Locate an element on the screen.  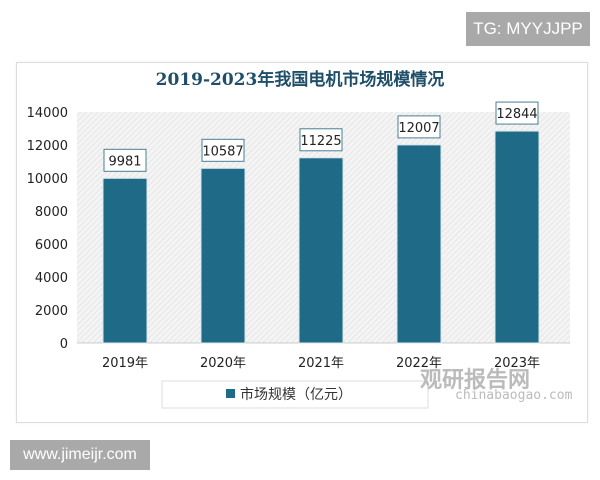
site-watermark: www.jimeijr.com is located at coordinates (80, 455).